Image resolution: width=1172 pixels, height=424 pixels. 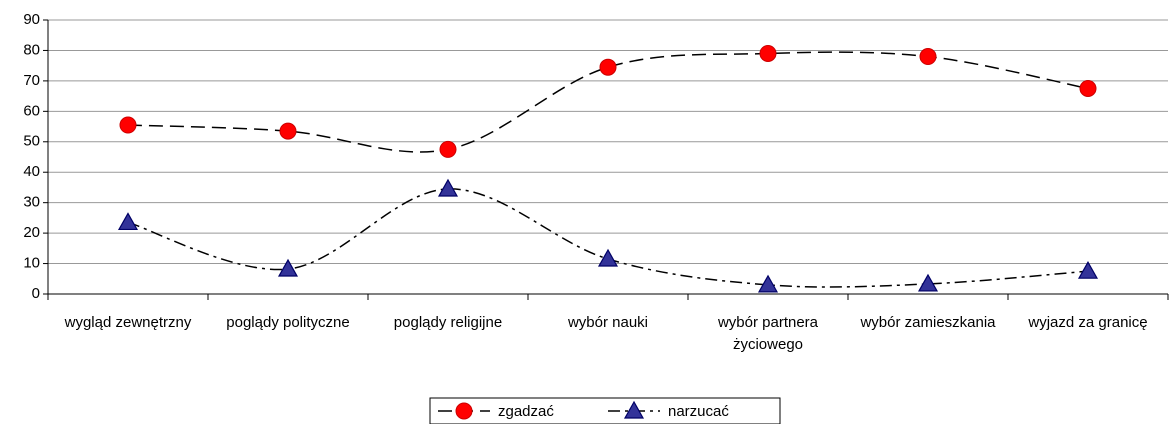 What do you see at coordinates (31, 171) in the screenshot?
I see `y-tick-label: 40` at bounding box center [31, 171].